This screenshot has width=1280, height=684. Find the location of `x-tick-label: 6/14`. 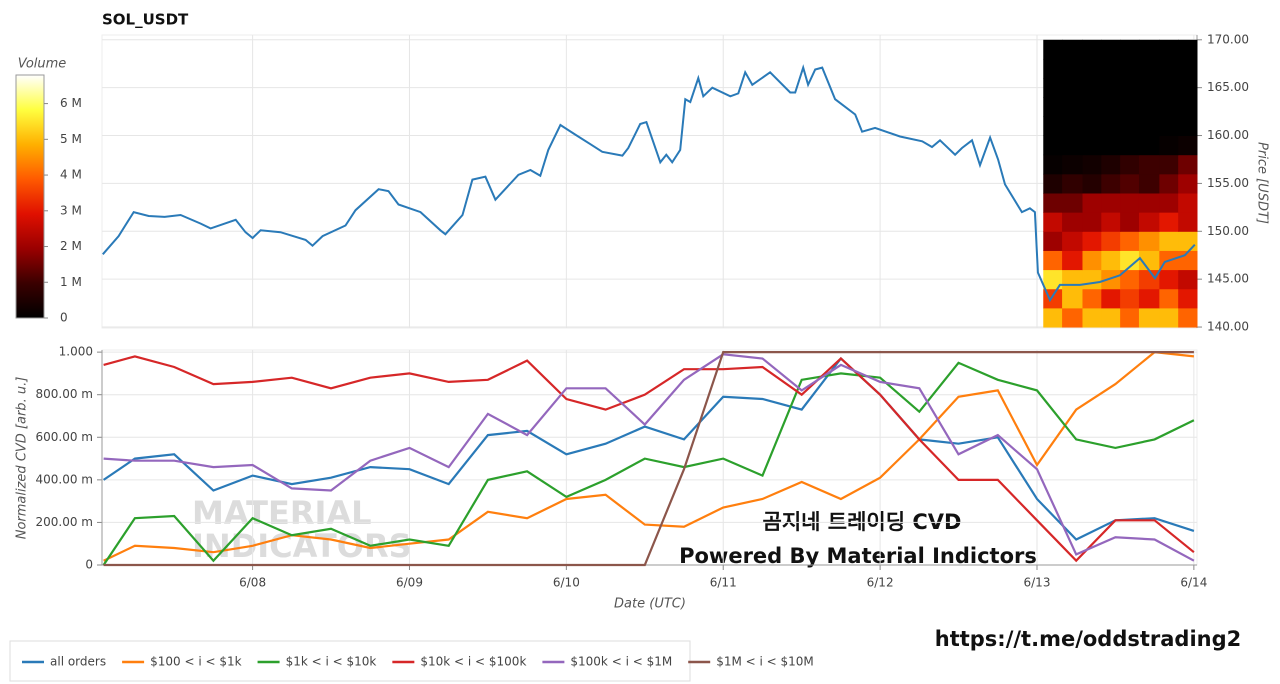

x-tick-label: 6/14 is located at coordinates (1193, 583).